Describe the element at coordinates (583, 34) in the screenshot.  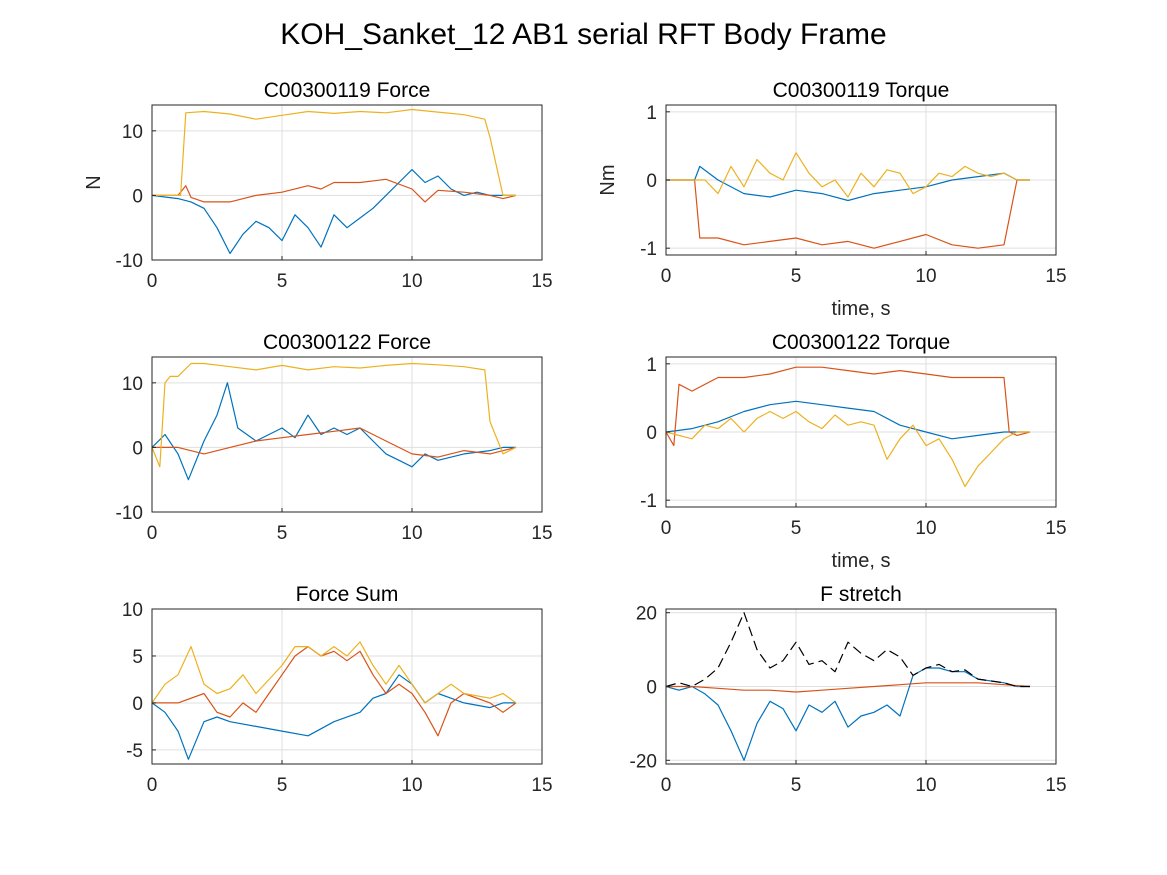
I see `figure-title: KOH_Sanket_12 AB1 serial RFT Body Frame` at that location.